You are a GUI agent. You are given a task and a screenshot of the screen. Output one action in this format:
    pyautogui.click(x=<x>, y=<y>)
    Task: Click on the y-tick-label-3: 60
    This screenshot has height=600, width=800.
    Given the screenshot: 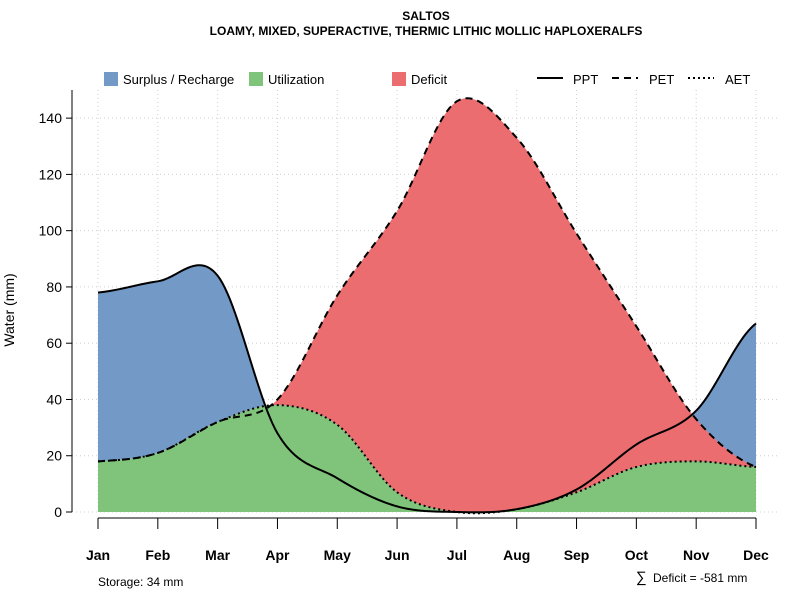 What is the action you would take?
    pyautogui.click(x=54, y=343)
    